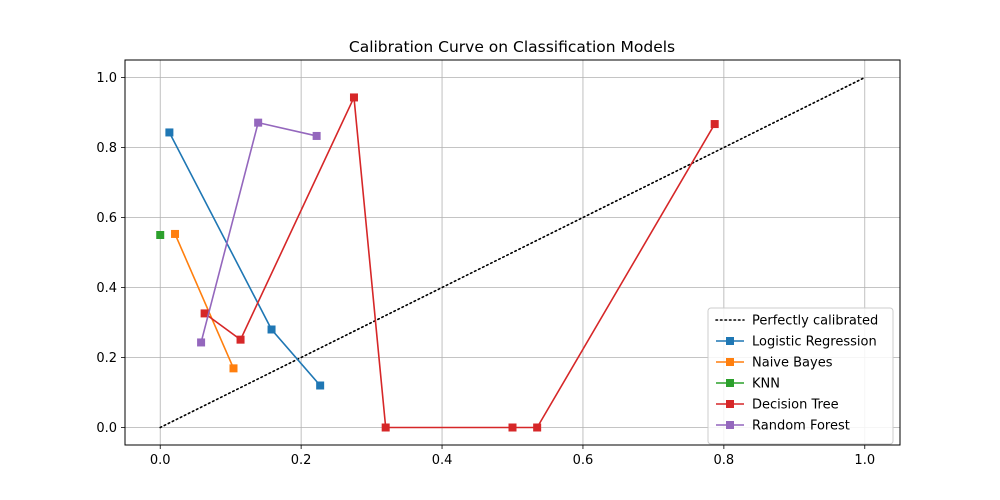 The image size is (1000, 500). Describe the element at coordinates (106, 358) in the screenshot. I see `y-tick-label: 0.2` at that location.